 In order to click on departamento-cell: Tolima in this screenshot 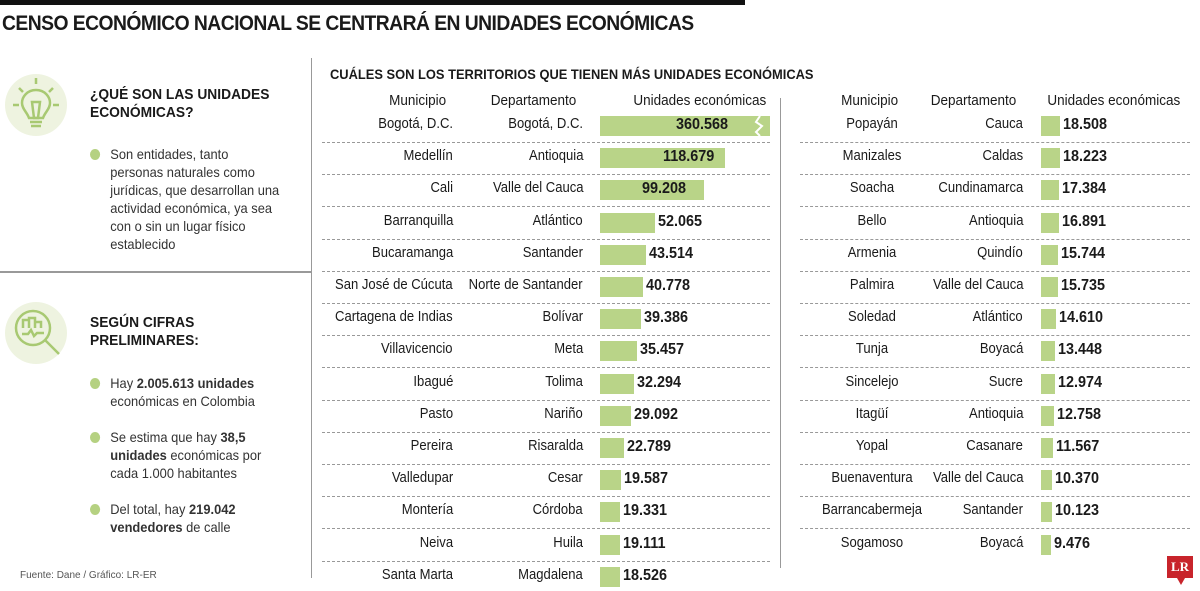, I will do `click(564, 381)`.